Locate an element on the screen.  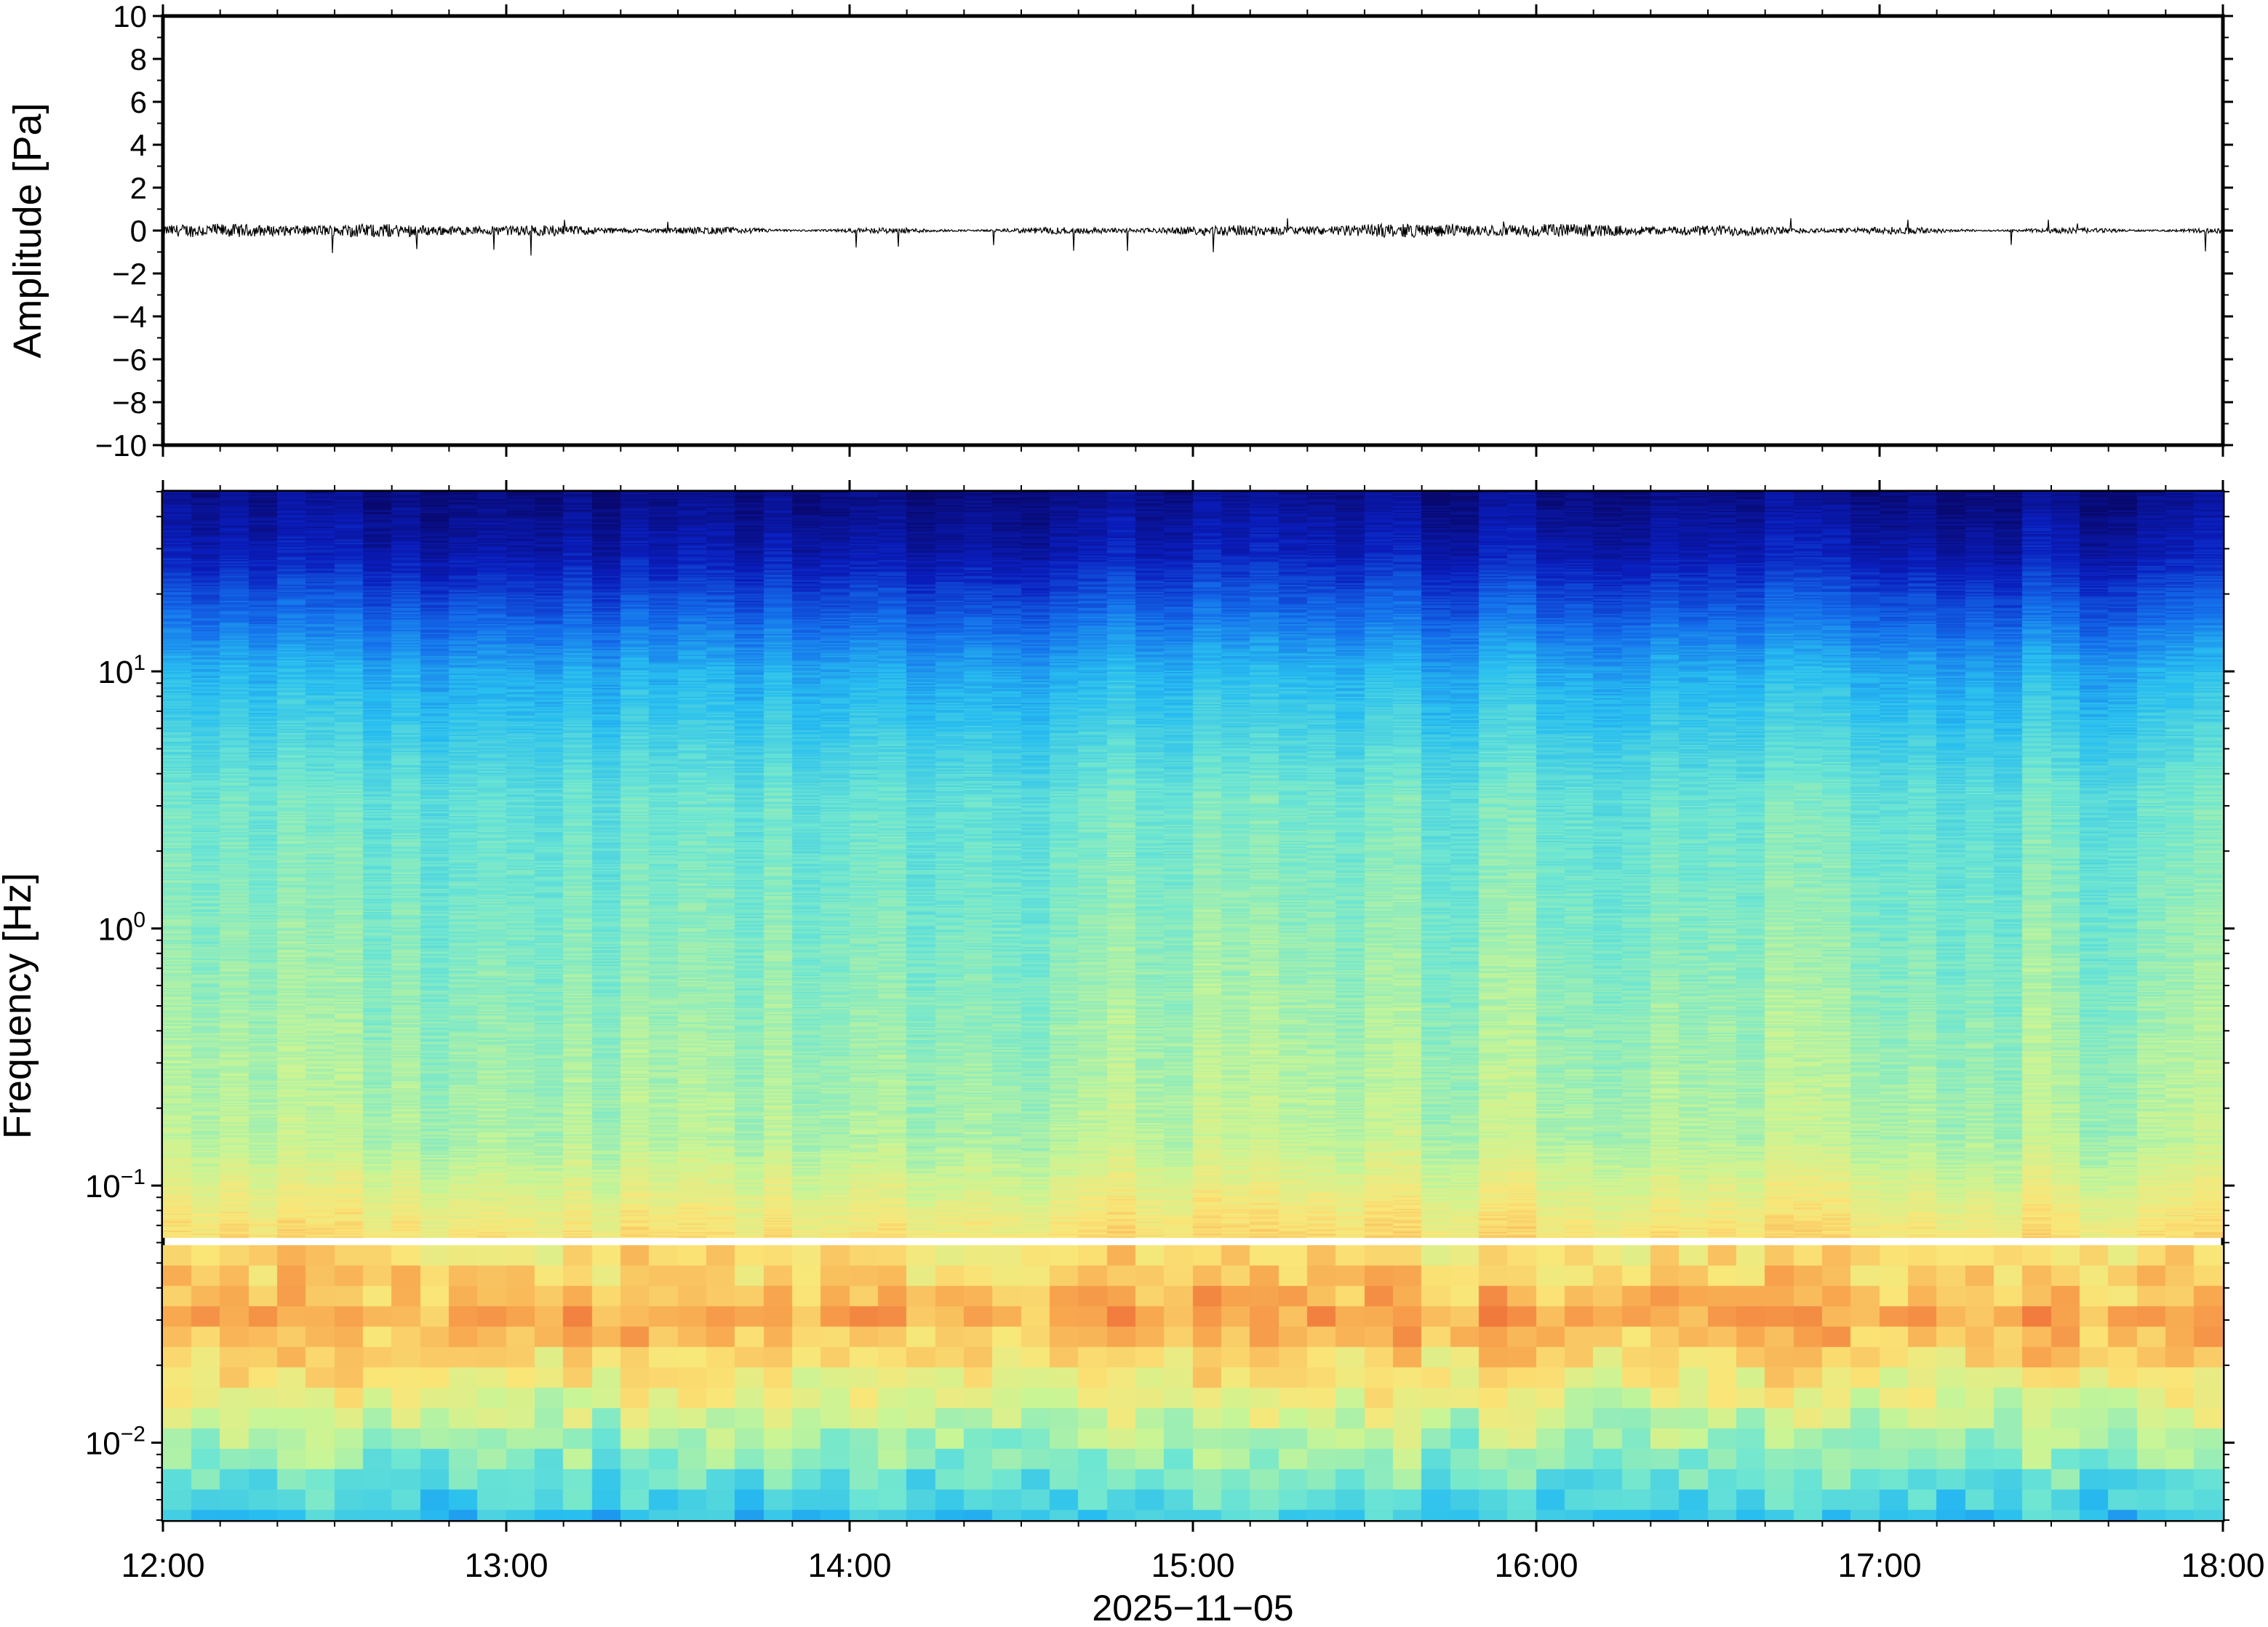
amplitude-trace is located at coordinates (1193, 236).